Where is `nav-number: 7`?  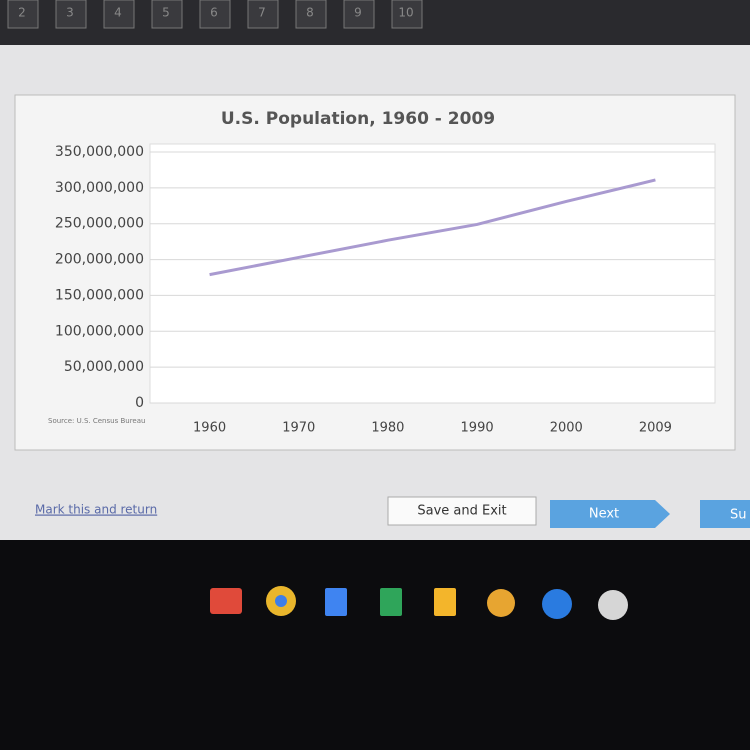
nav-number: 7 is located at coordinates (262, 13).